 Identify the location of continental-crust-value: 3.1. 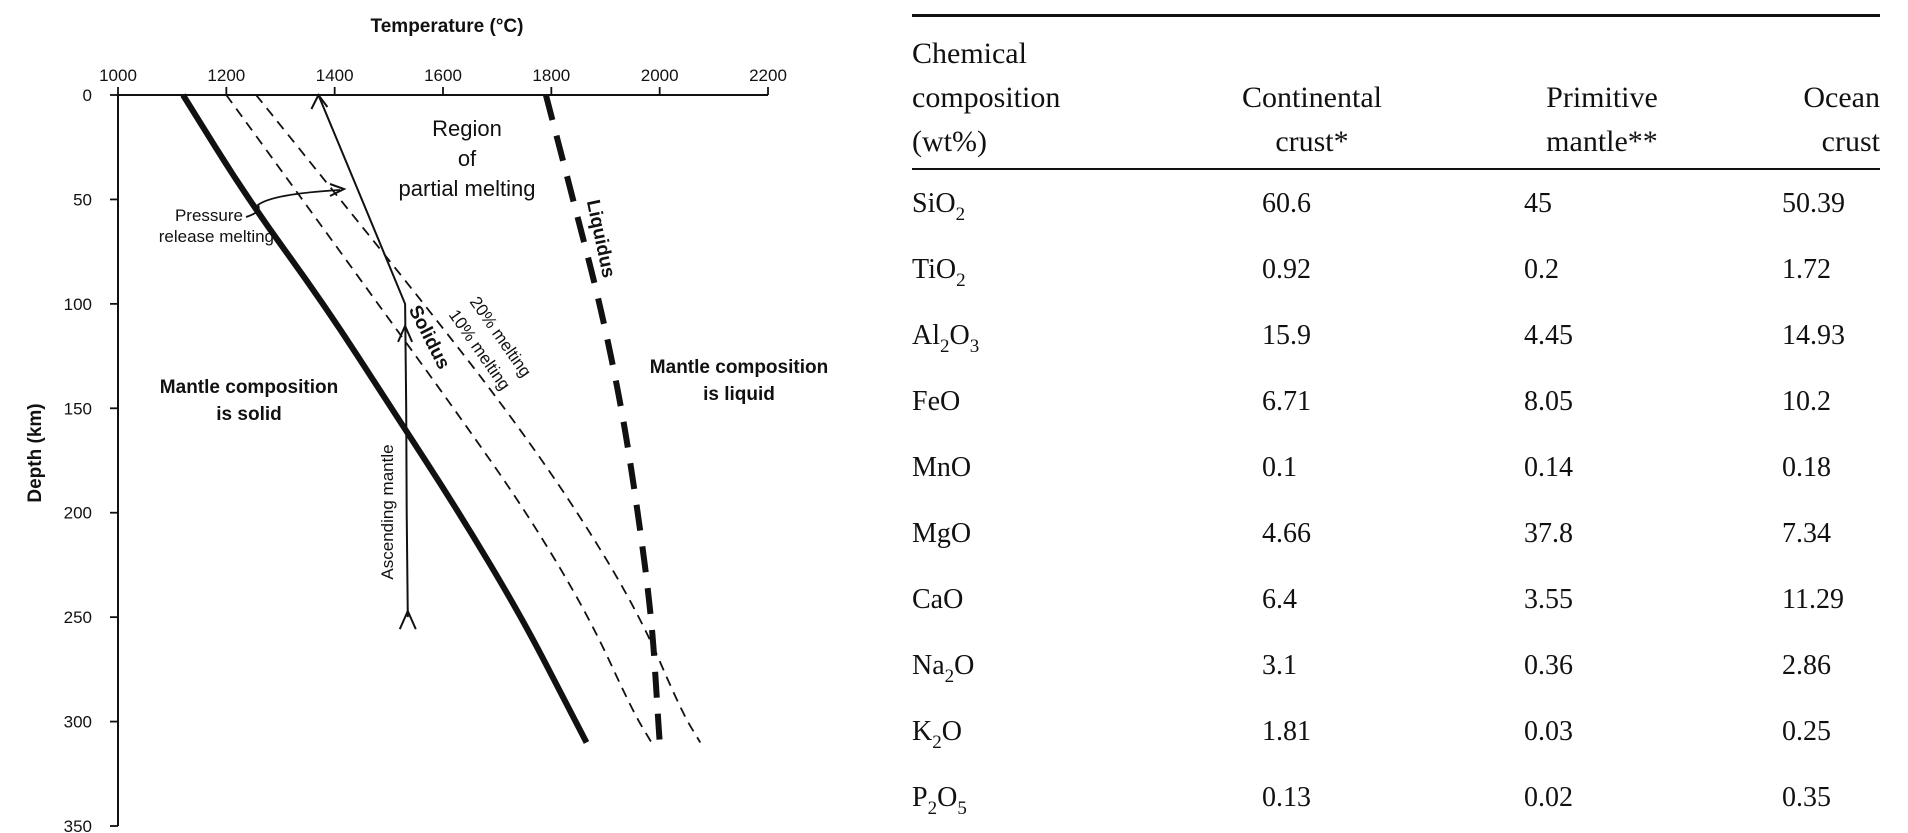
(1279, 665).